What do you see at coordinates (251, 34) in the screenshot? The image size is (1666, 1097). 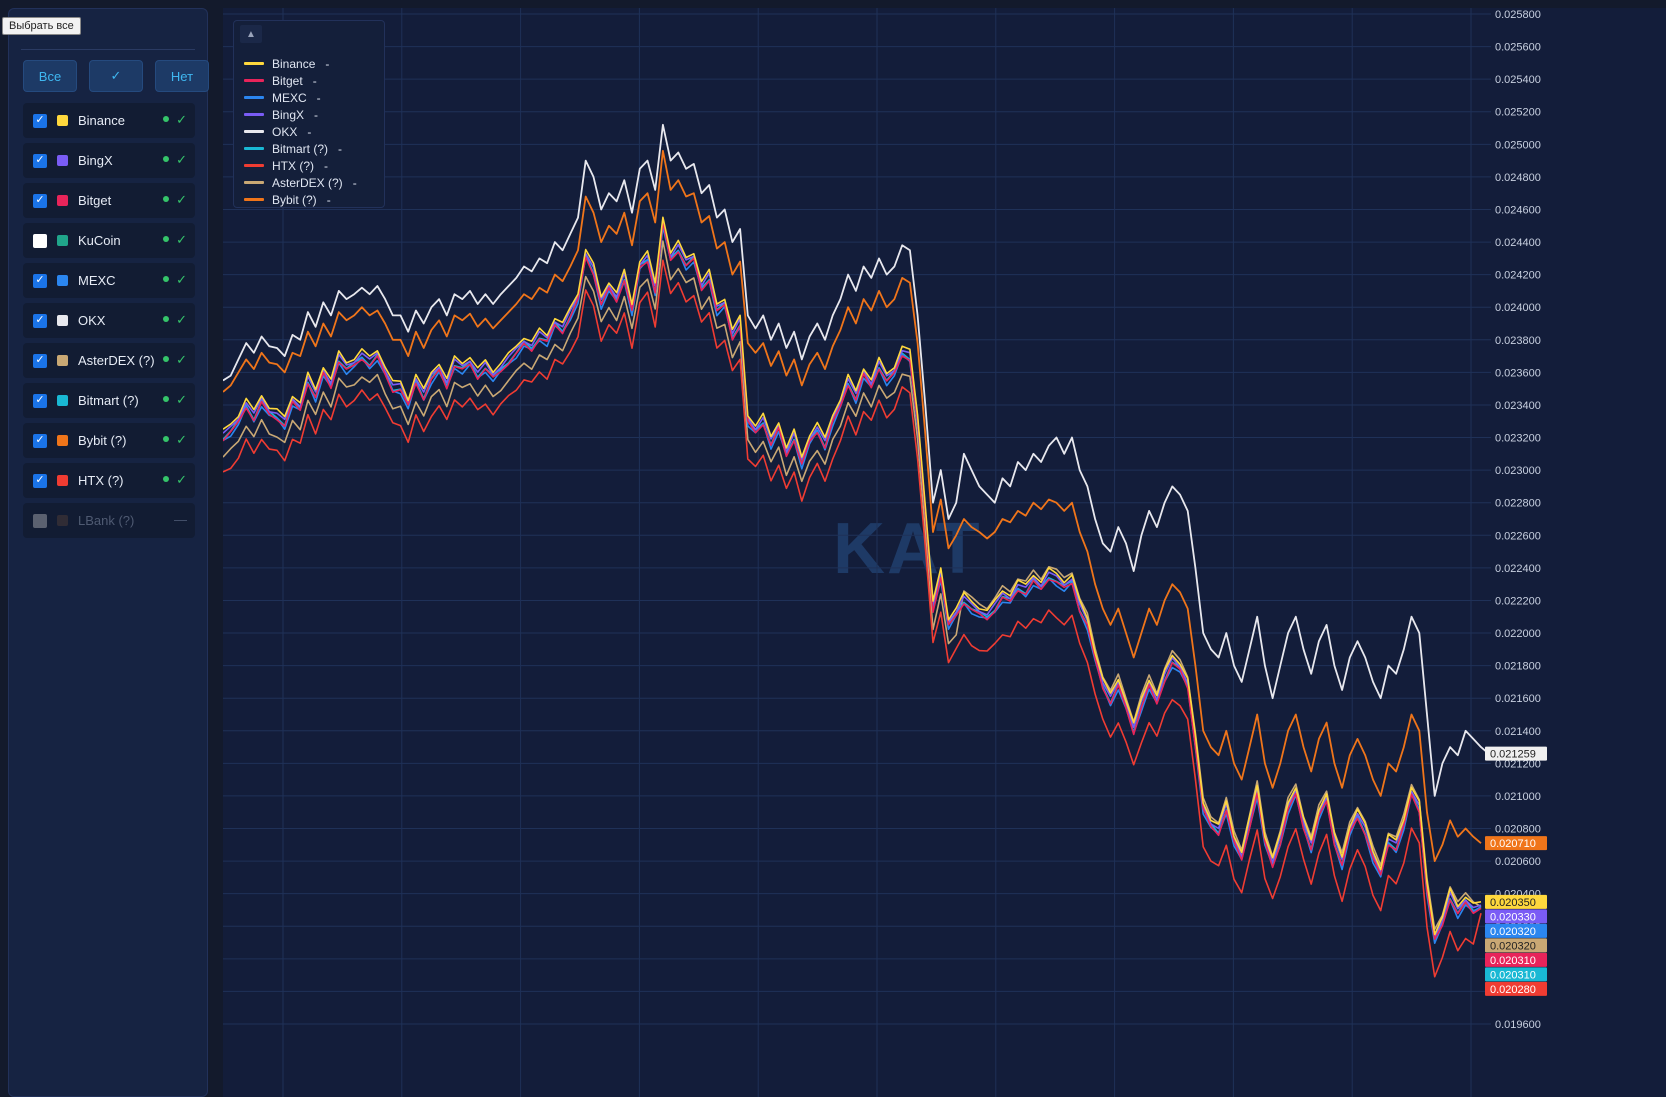 I see `legend-collapse-button: ▲` at bounding box center [251, 34].